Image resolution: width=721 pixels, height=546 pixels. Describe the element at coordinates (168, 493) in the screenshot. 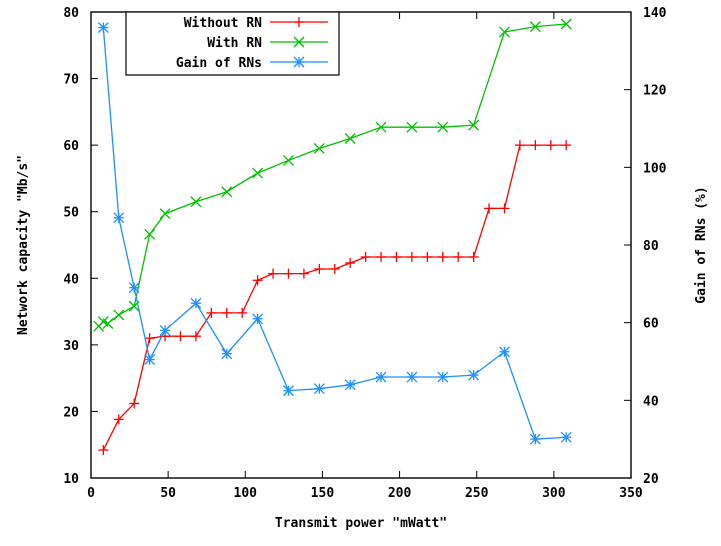

I see `x-tick-label: 50` at that location.